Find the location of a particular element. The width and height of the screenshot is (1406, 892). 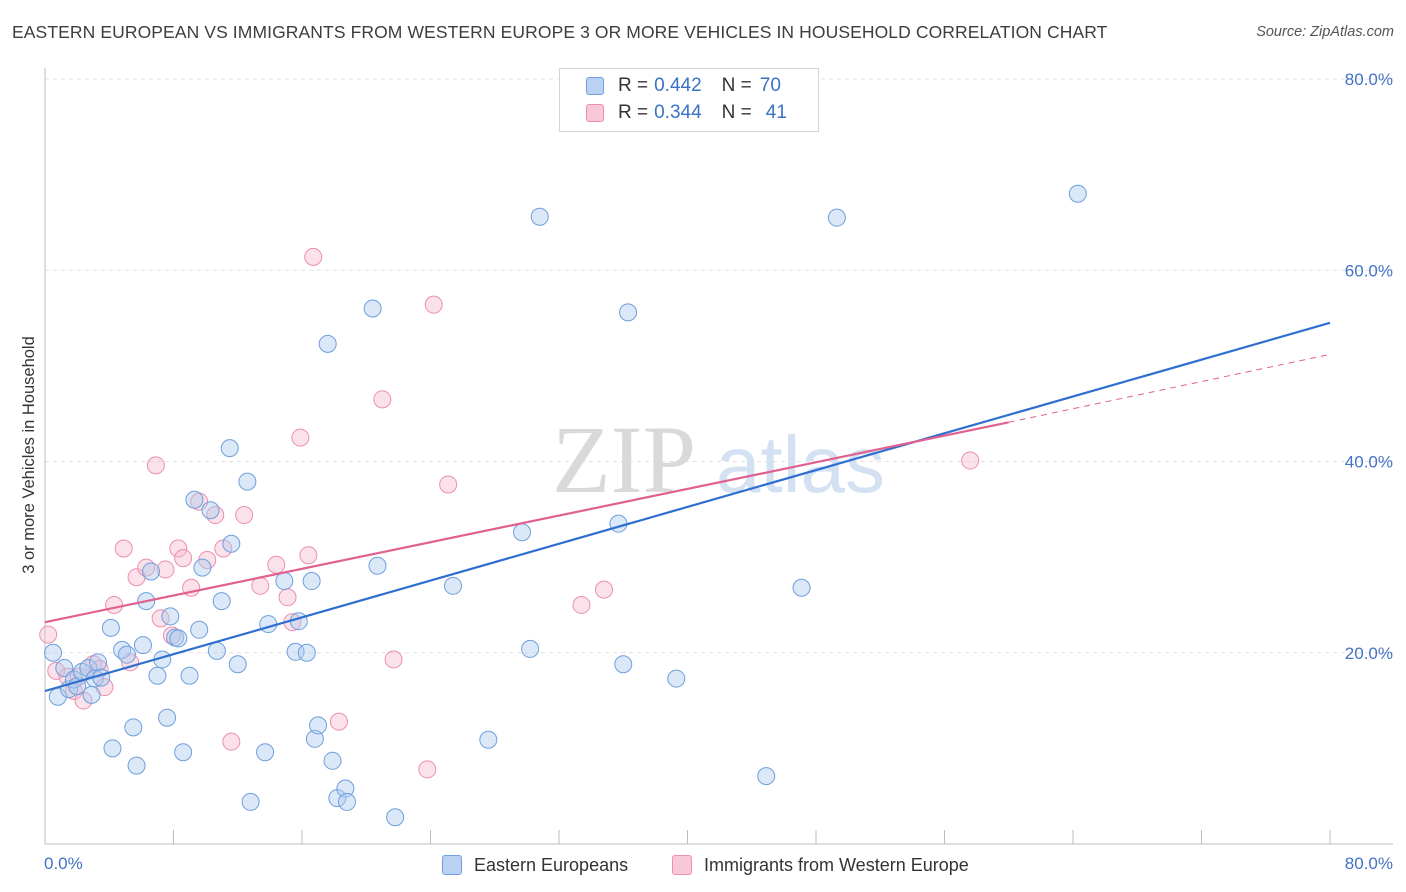

legend-n-value: 41 is located at coordinates (776, 112).